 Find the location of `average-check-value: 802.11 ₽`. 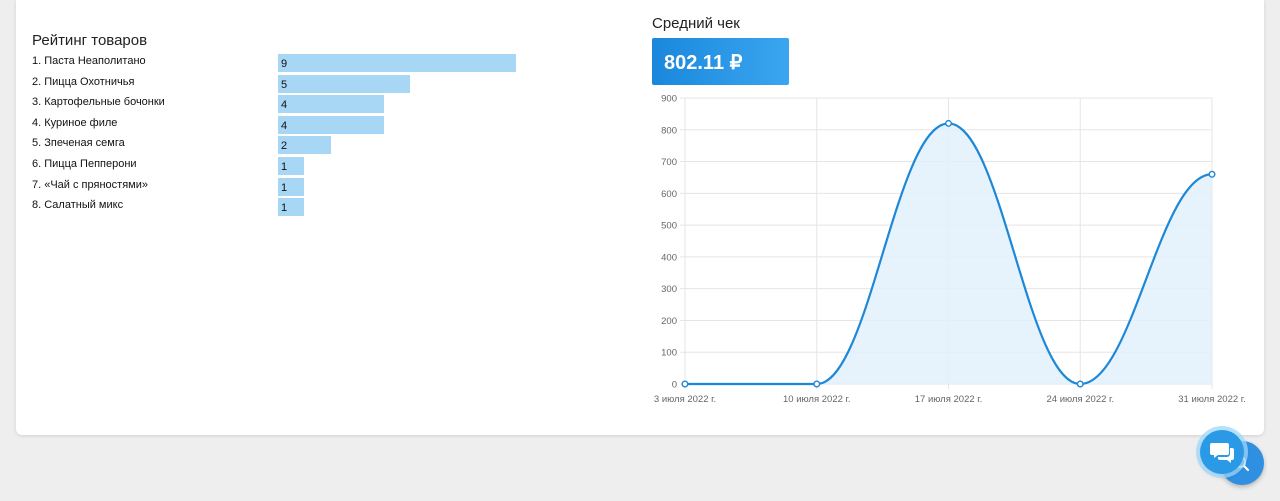

average-check-value: 802.11 ₽ is located at coordinates (703, 63).